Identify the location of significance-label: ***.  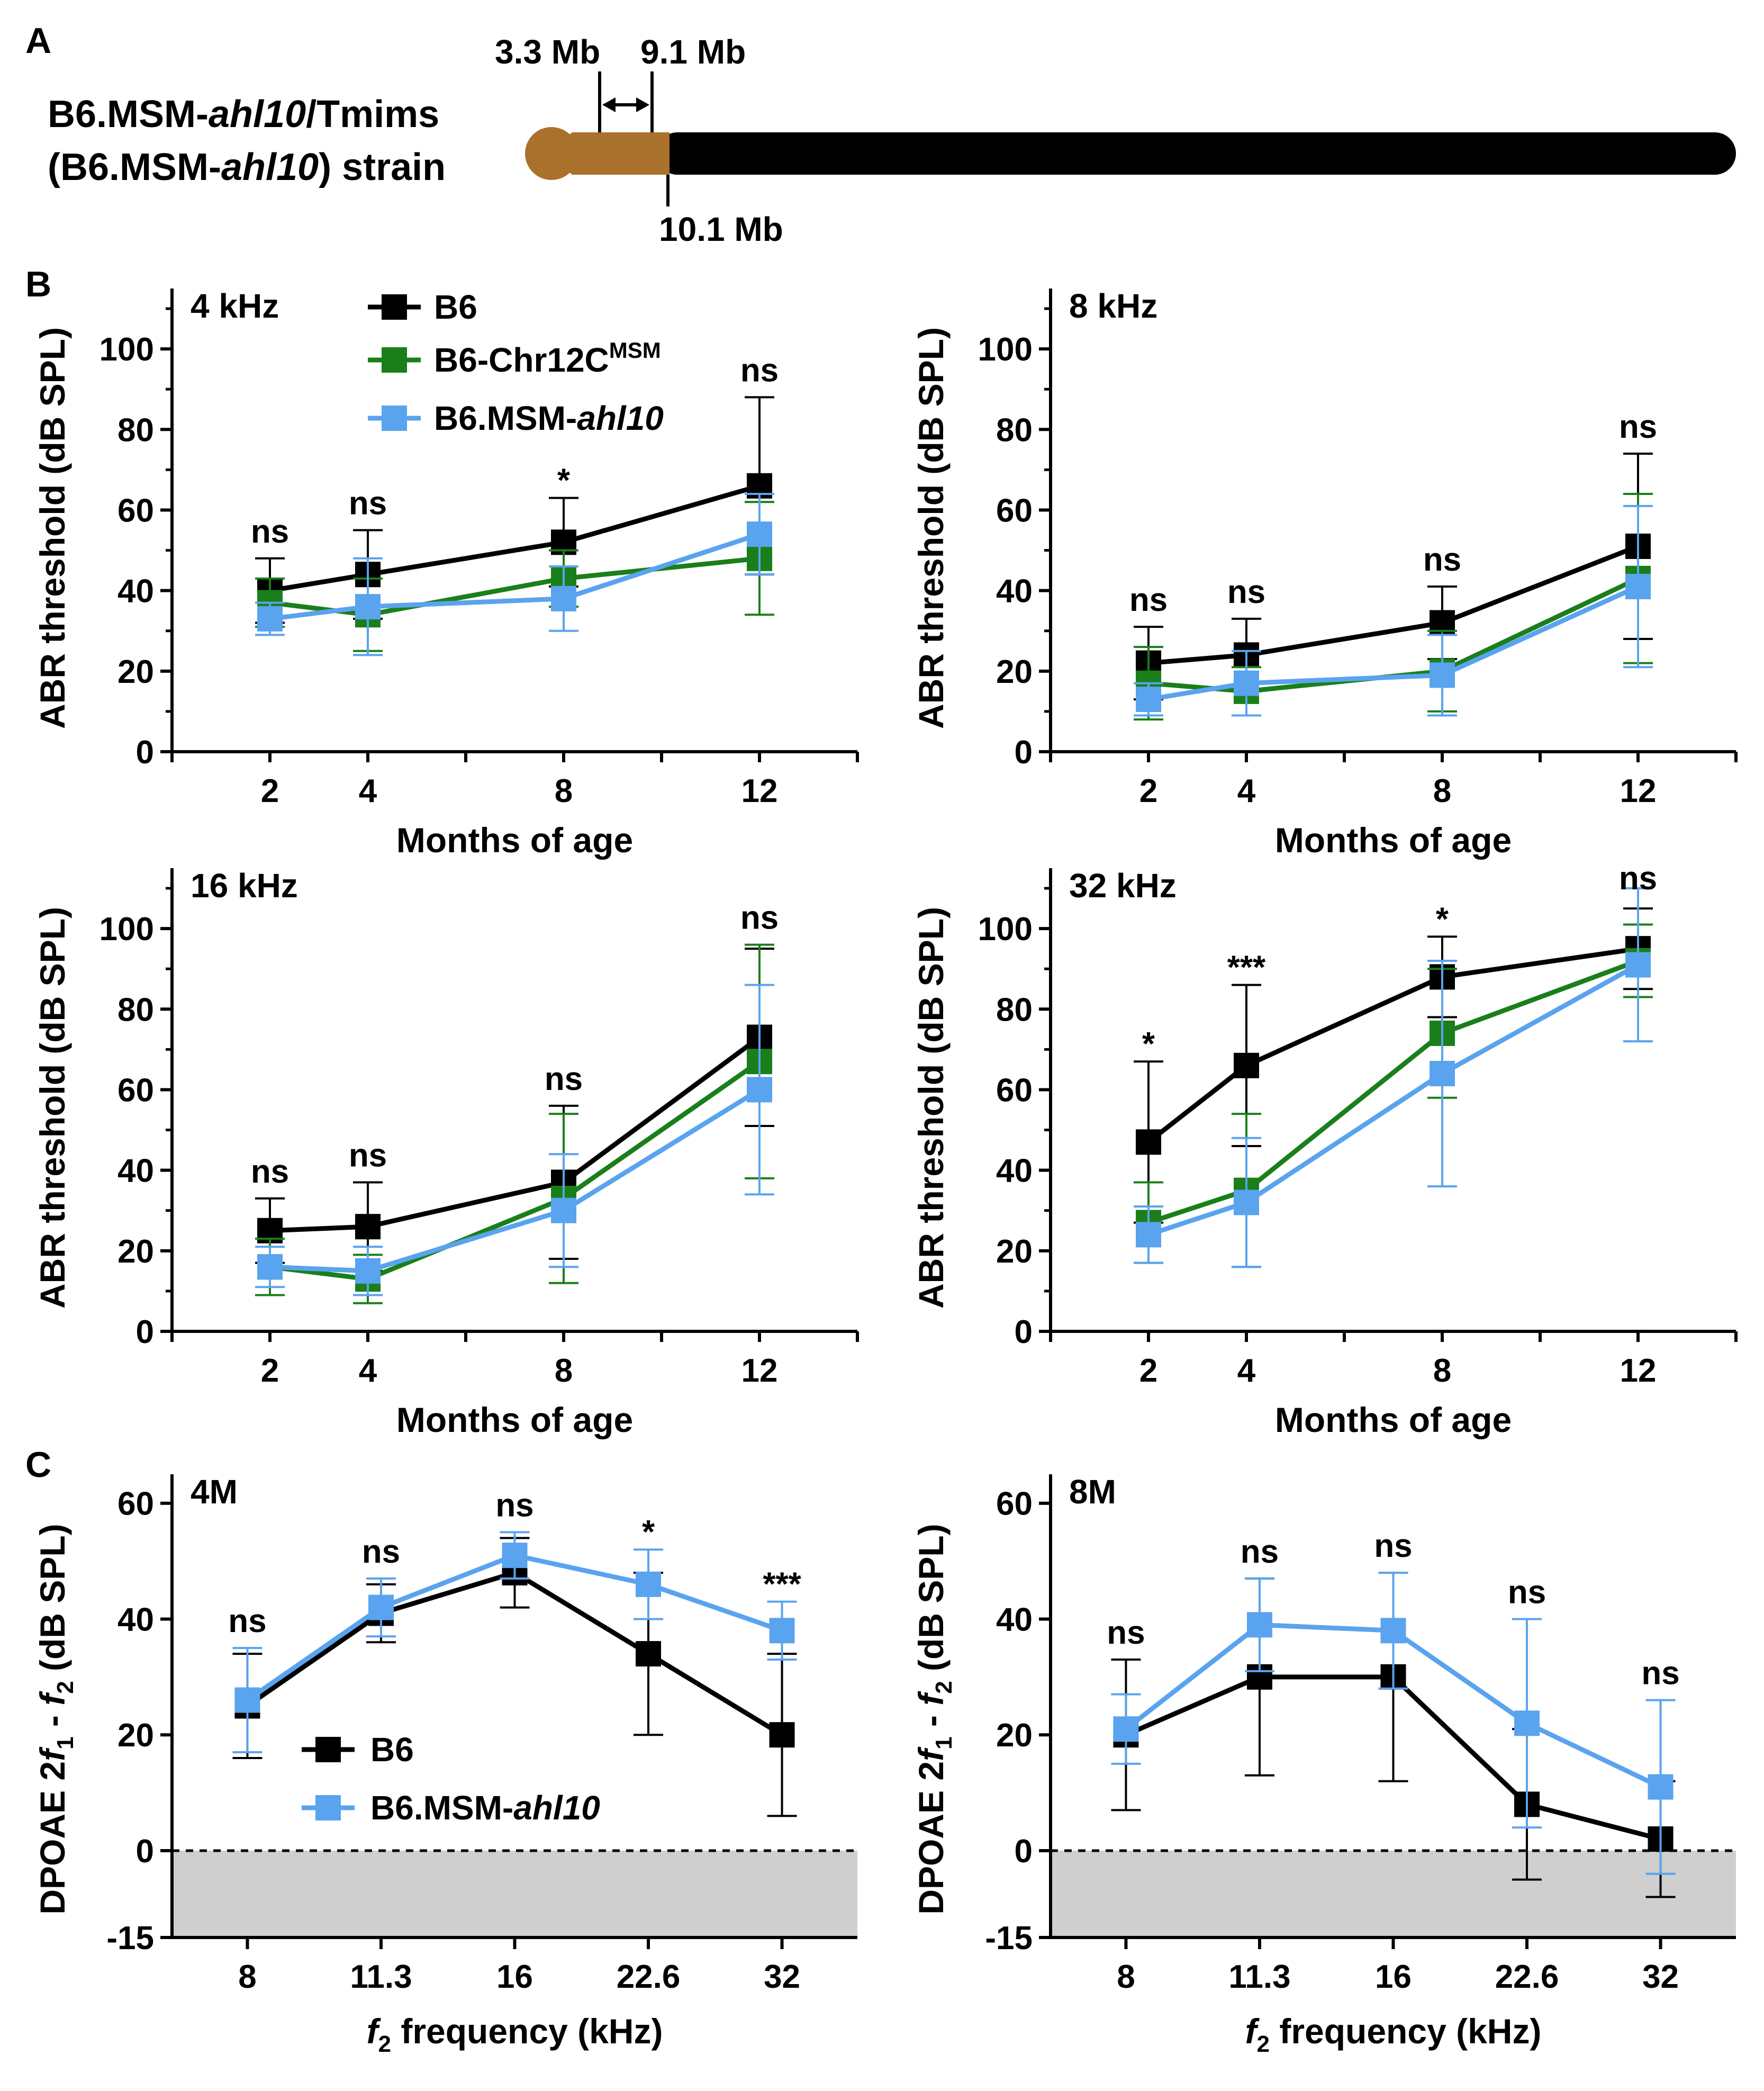
(782, 1585).